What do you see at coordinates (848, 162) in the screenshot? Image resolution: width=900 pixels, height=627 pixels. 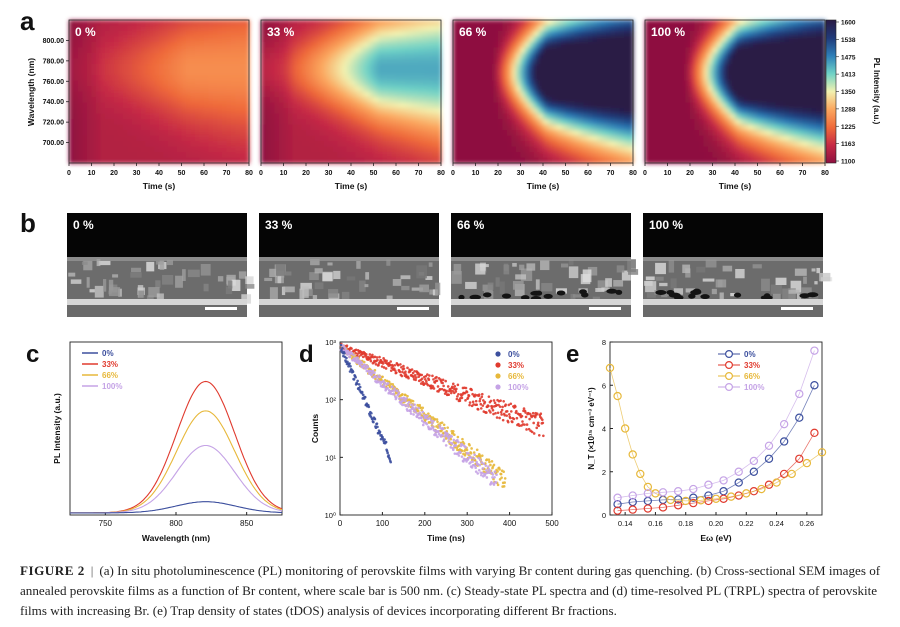 I see `colorbar-tick-label: 1100` at bounding box center [848, 162].